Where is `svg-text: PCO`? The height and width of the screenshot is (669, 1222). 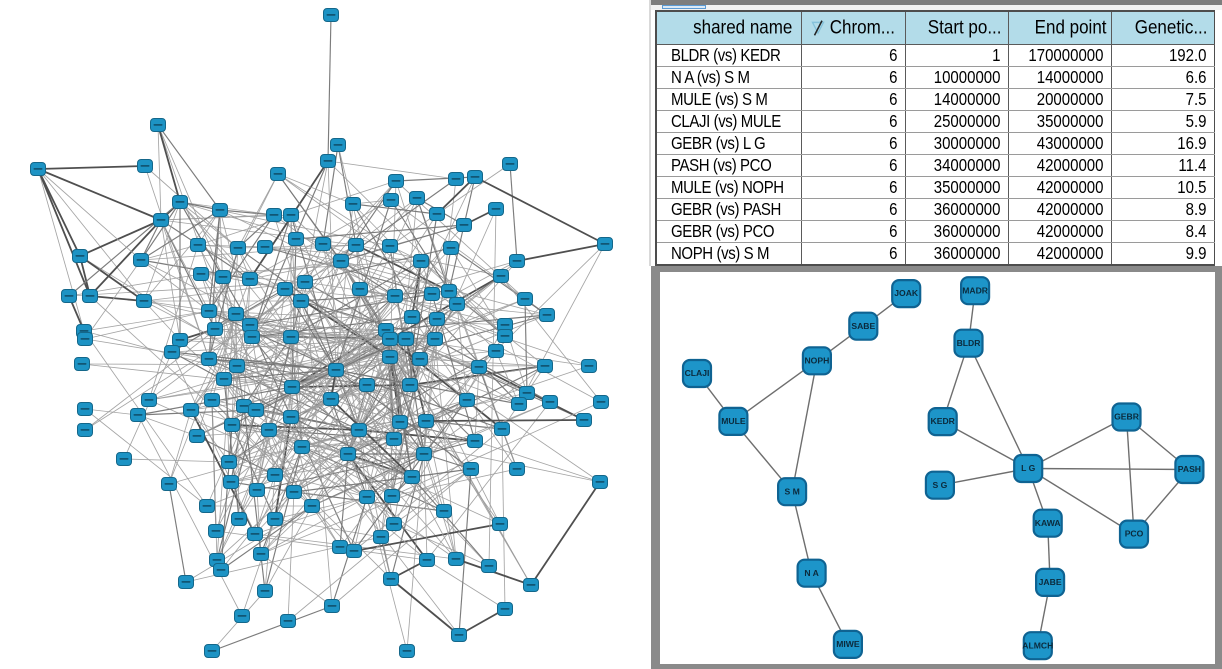 svg-text: PCO is located at coordinates (1134, 534).